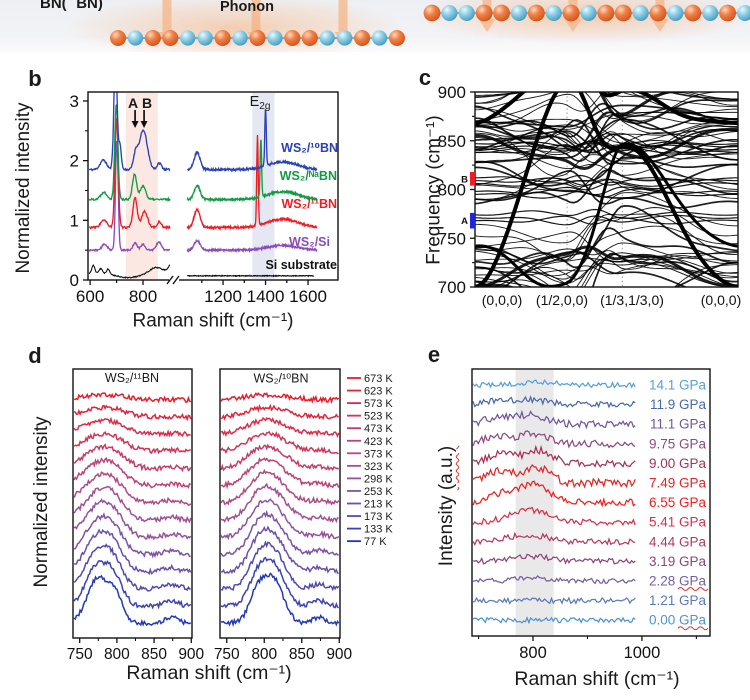 The width and height of the screenshot is (750, 700). What do you see at coordinates (280, 398) in the screenshot?
I see `temp-curve-673-k` at bounding box center [280, 398].